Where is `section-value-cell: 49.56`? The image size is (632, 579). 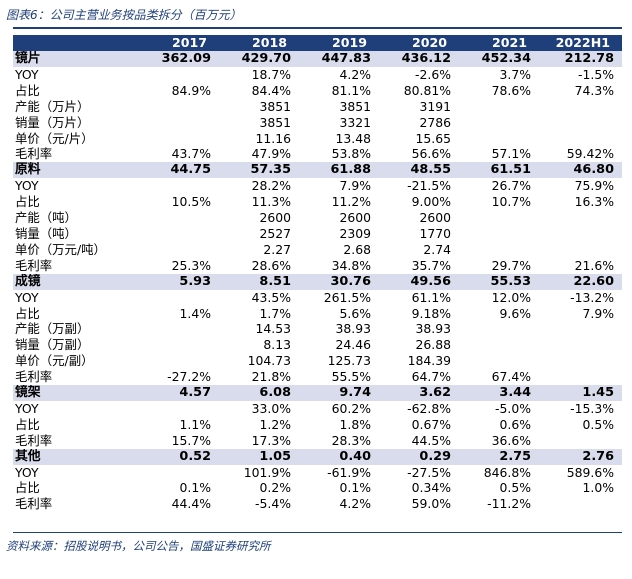
section-value-cell: 49.56 is located at coordinates (419, 281).